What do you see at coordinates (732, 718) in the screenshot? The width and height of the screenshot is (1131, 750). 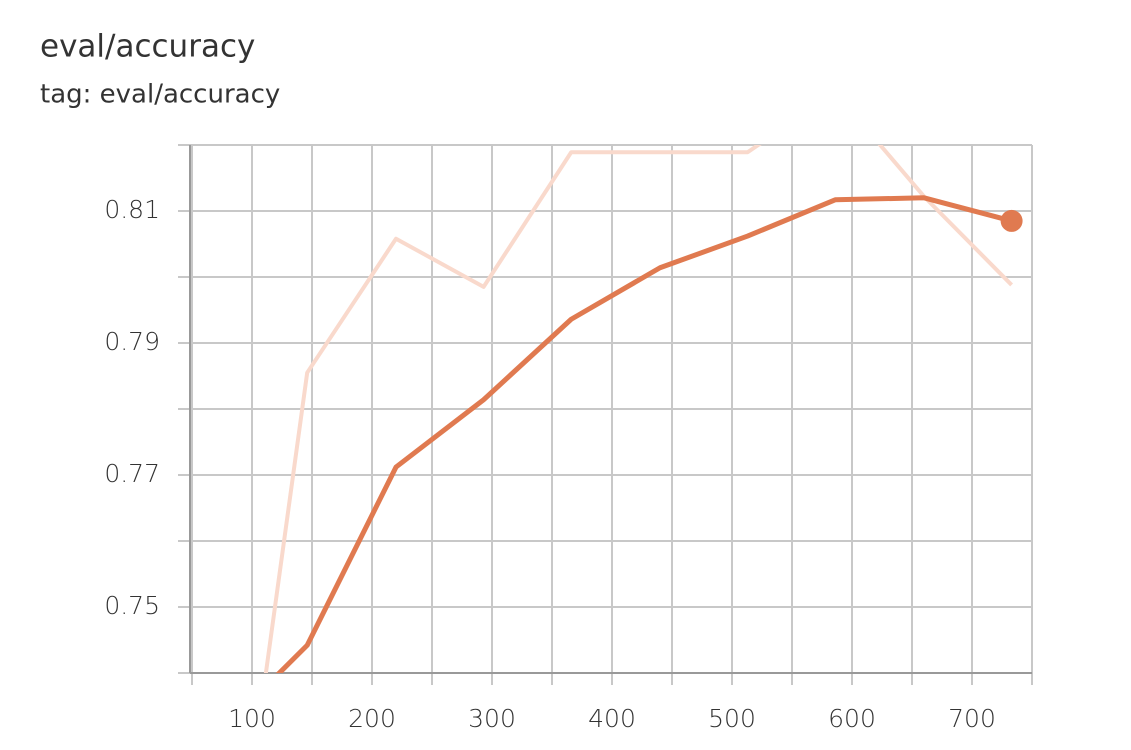 I see `x-tick-label: 500` at bounding box center [732, 718].